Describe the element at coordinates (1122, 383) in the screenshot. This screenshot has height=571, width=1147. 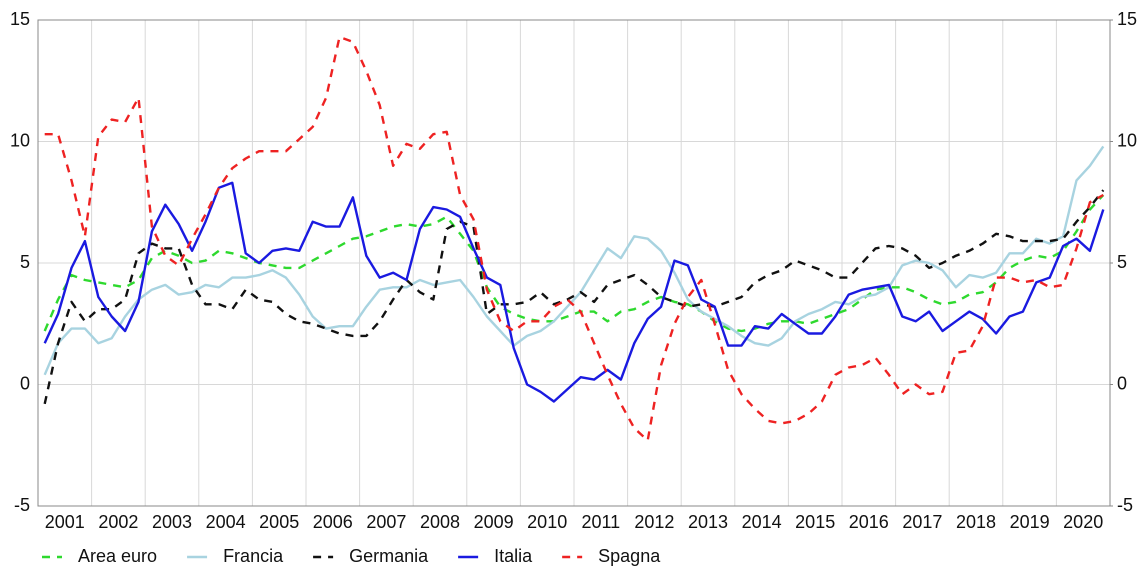
I see `y2-tick-label: 0` at that location.